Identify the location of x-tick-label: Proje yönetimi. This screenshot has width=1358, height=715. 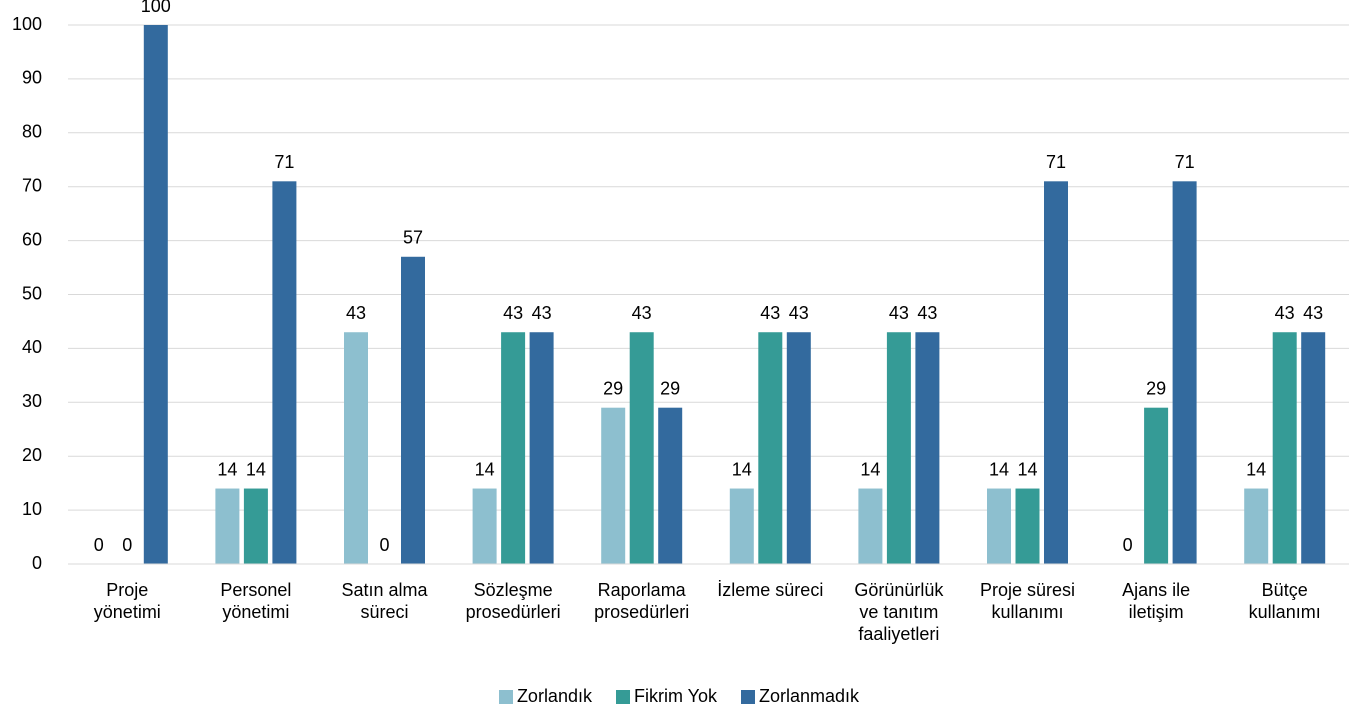
(127, 601).